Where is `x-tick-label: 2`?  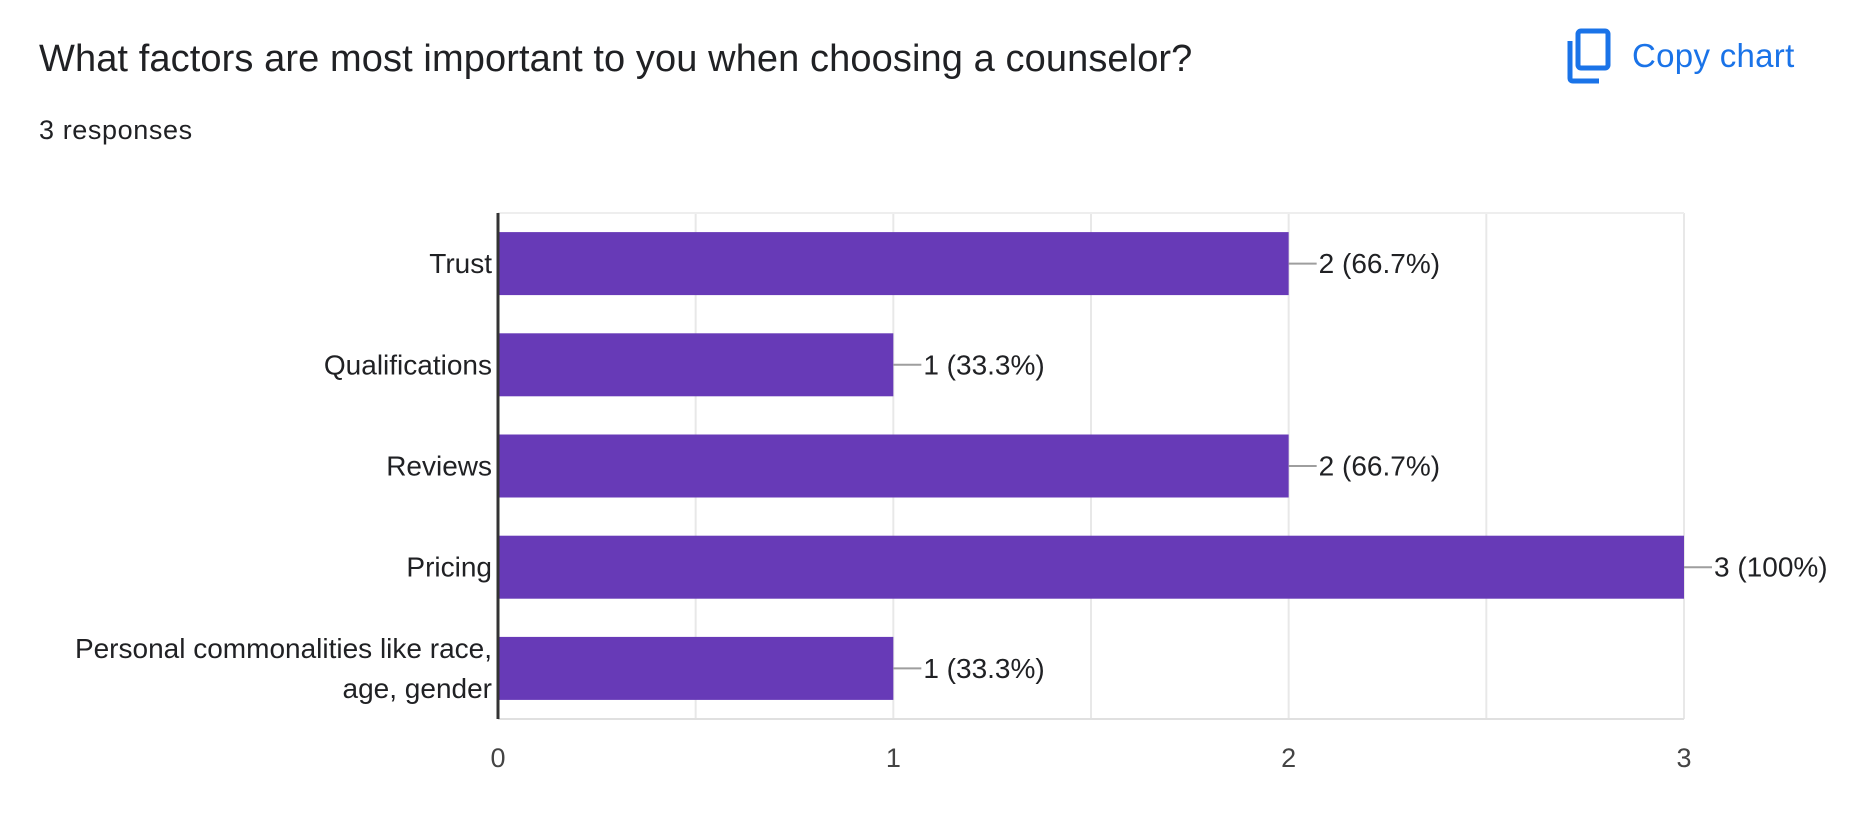 x-tick-label: 2 is located at coordinates (1288, 758).